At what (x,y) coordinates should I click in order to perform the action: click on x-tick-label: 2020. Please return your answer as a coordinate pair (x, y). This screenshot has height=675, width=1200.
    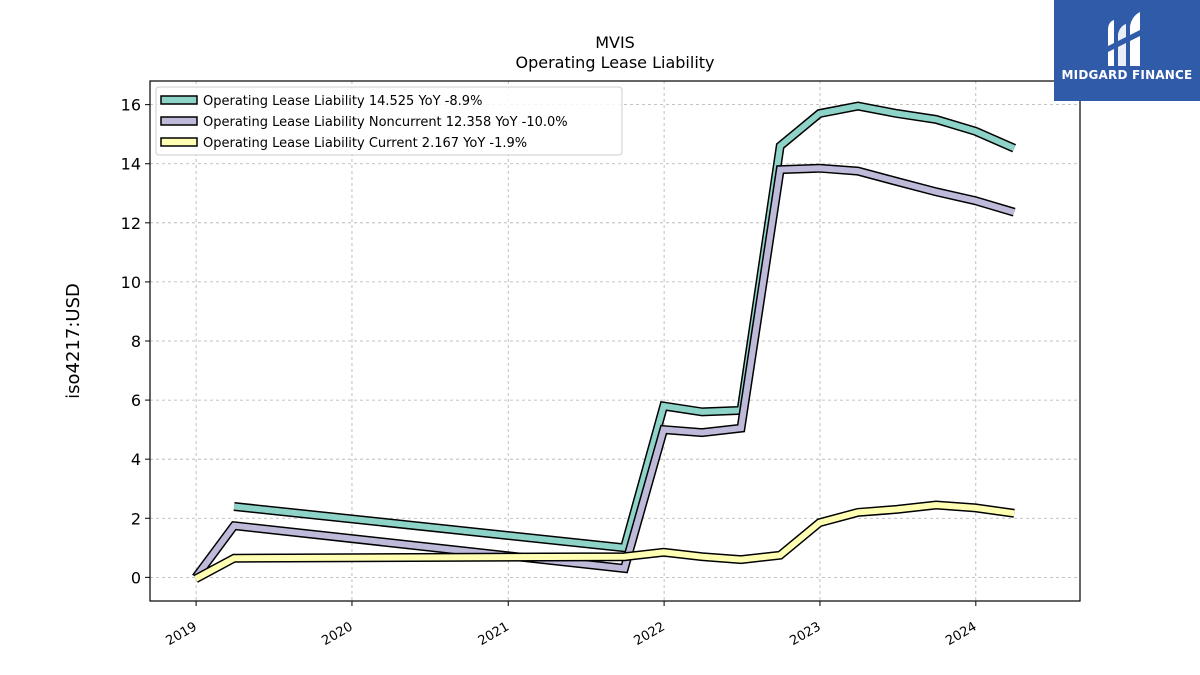
    Looking at the image, I should click on (337, 634).